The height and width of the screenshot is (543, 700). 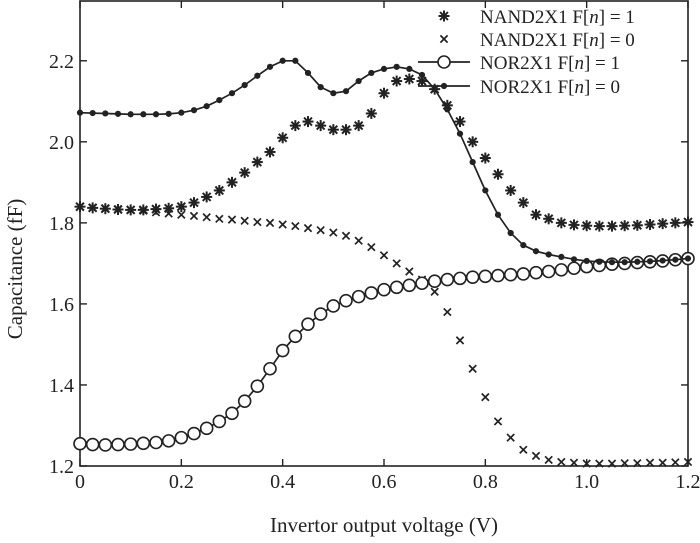 What do you see at coordinates (61, 224) in the screenshot?
I see `y-tick-label: 1.8` at bounding box center [61, 224].